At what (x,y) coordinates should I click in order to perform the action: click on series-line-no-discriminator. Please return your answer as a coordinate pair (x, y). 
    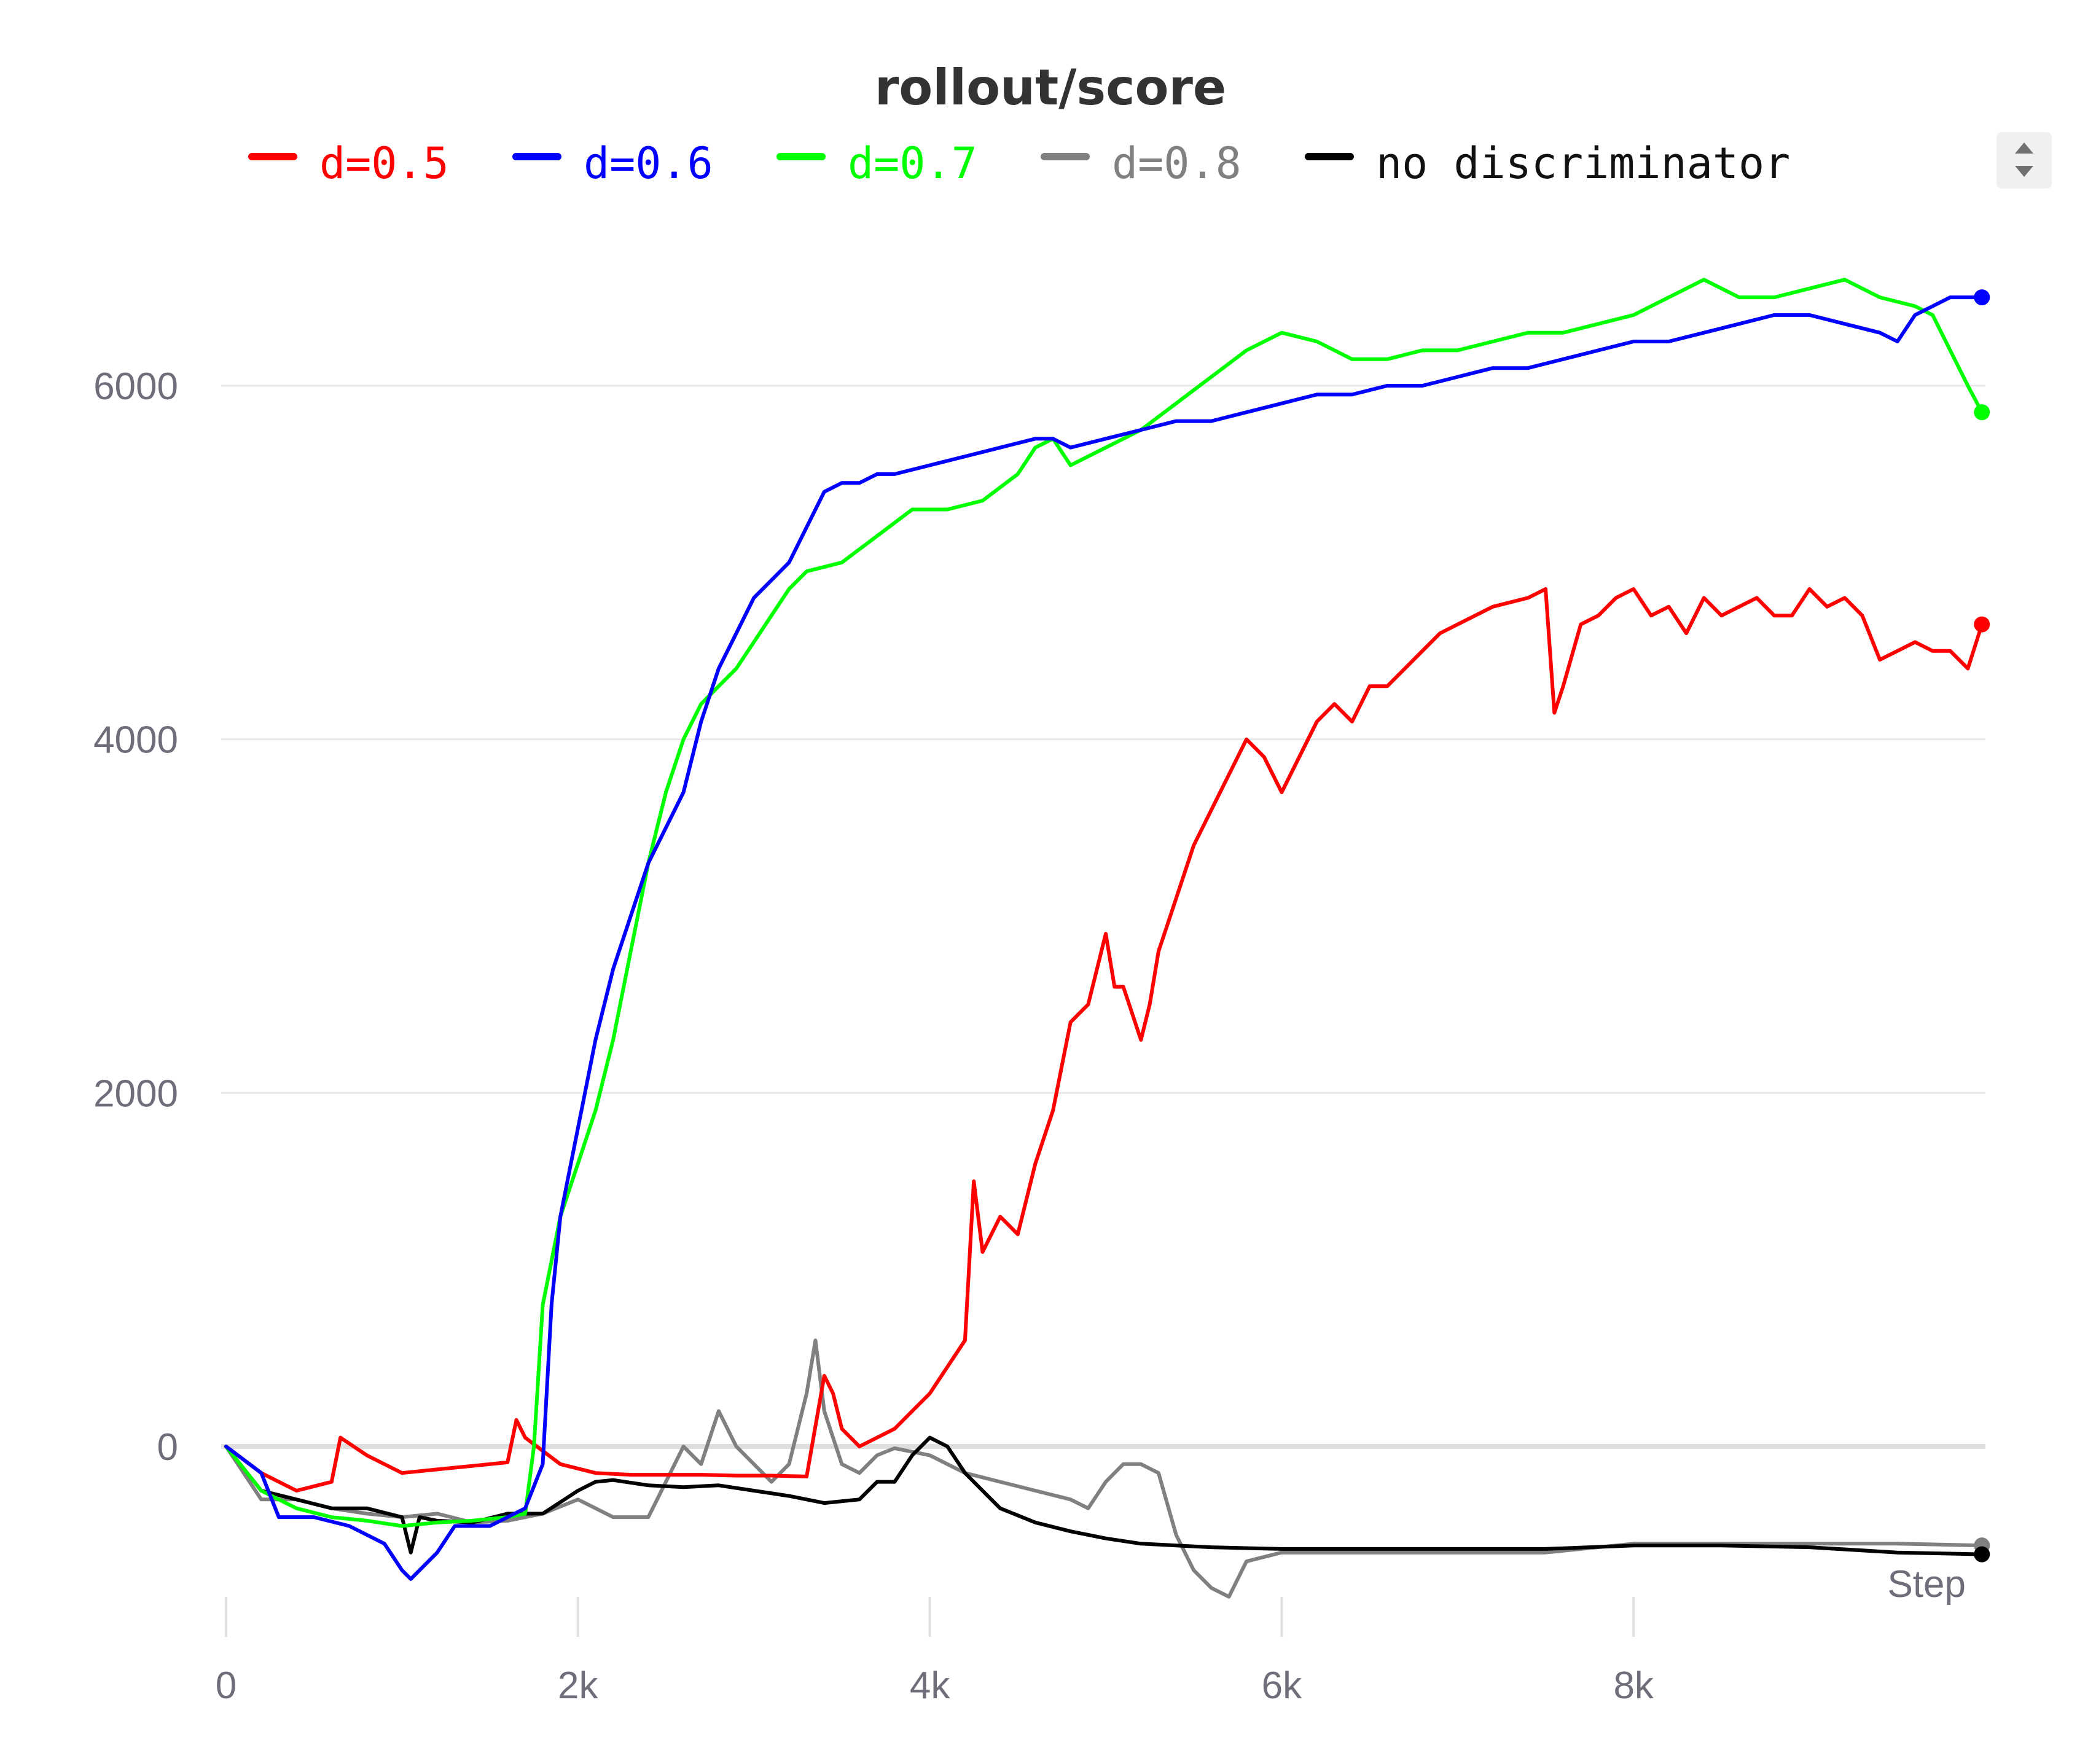
    Looking at the image, I should click on (1104, 1496).